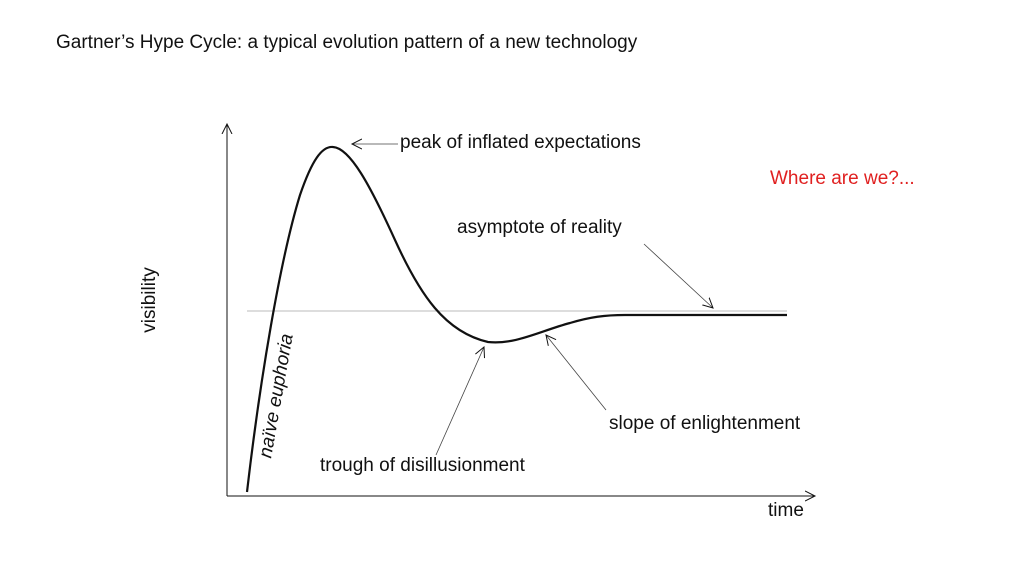 The image size is (1024, 576). Describe the element at coordinates (539, 227) in the screenshot. I see `asymptote-label: asymptote of reality` at that location.